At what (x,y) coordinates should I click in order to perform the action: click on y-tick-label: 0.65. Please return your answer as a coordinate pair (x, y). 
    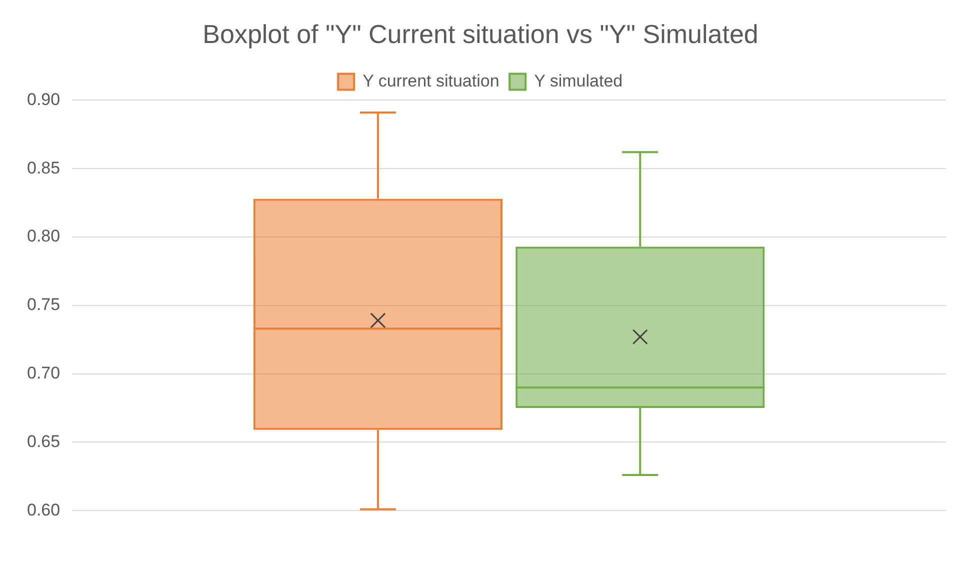
    Looking at the image, I should click on (43, 441).